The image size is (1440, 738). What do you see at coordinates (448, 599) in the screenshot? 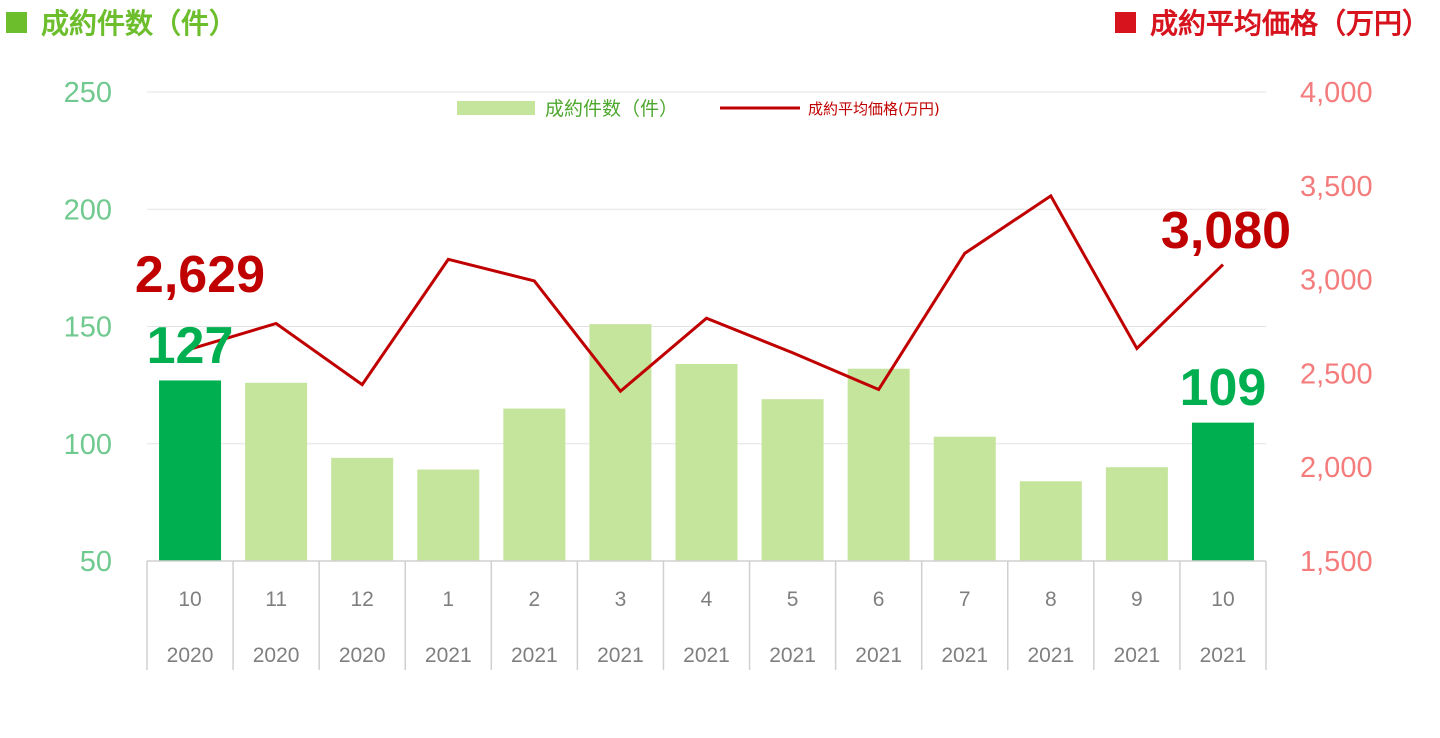
I see `x-tick-month: 1` at bounding box center [448, 599].